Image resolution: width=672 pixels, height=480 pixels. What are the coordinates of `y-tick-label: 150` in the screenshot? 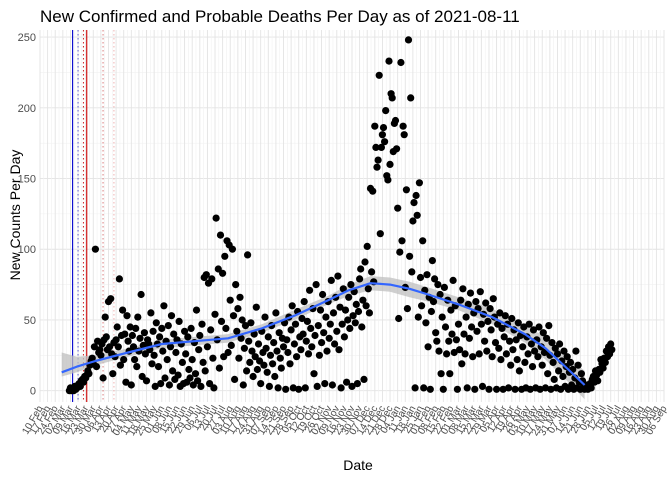 It's located at (27, 180).